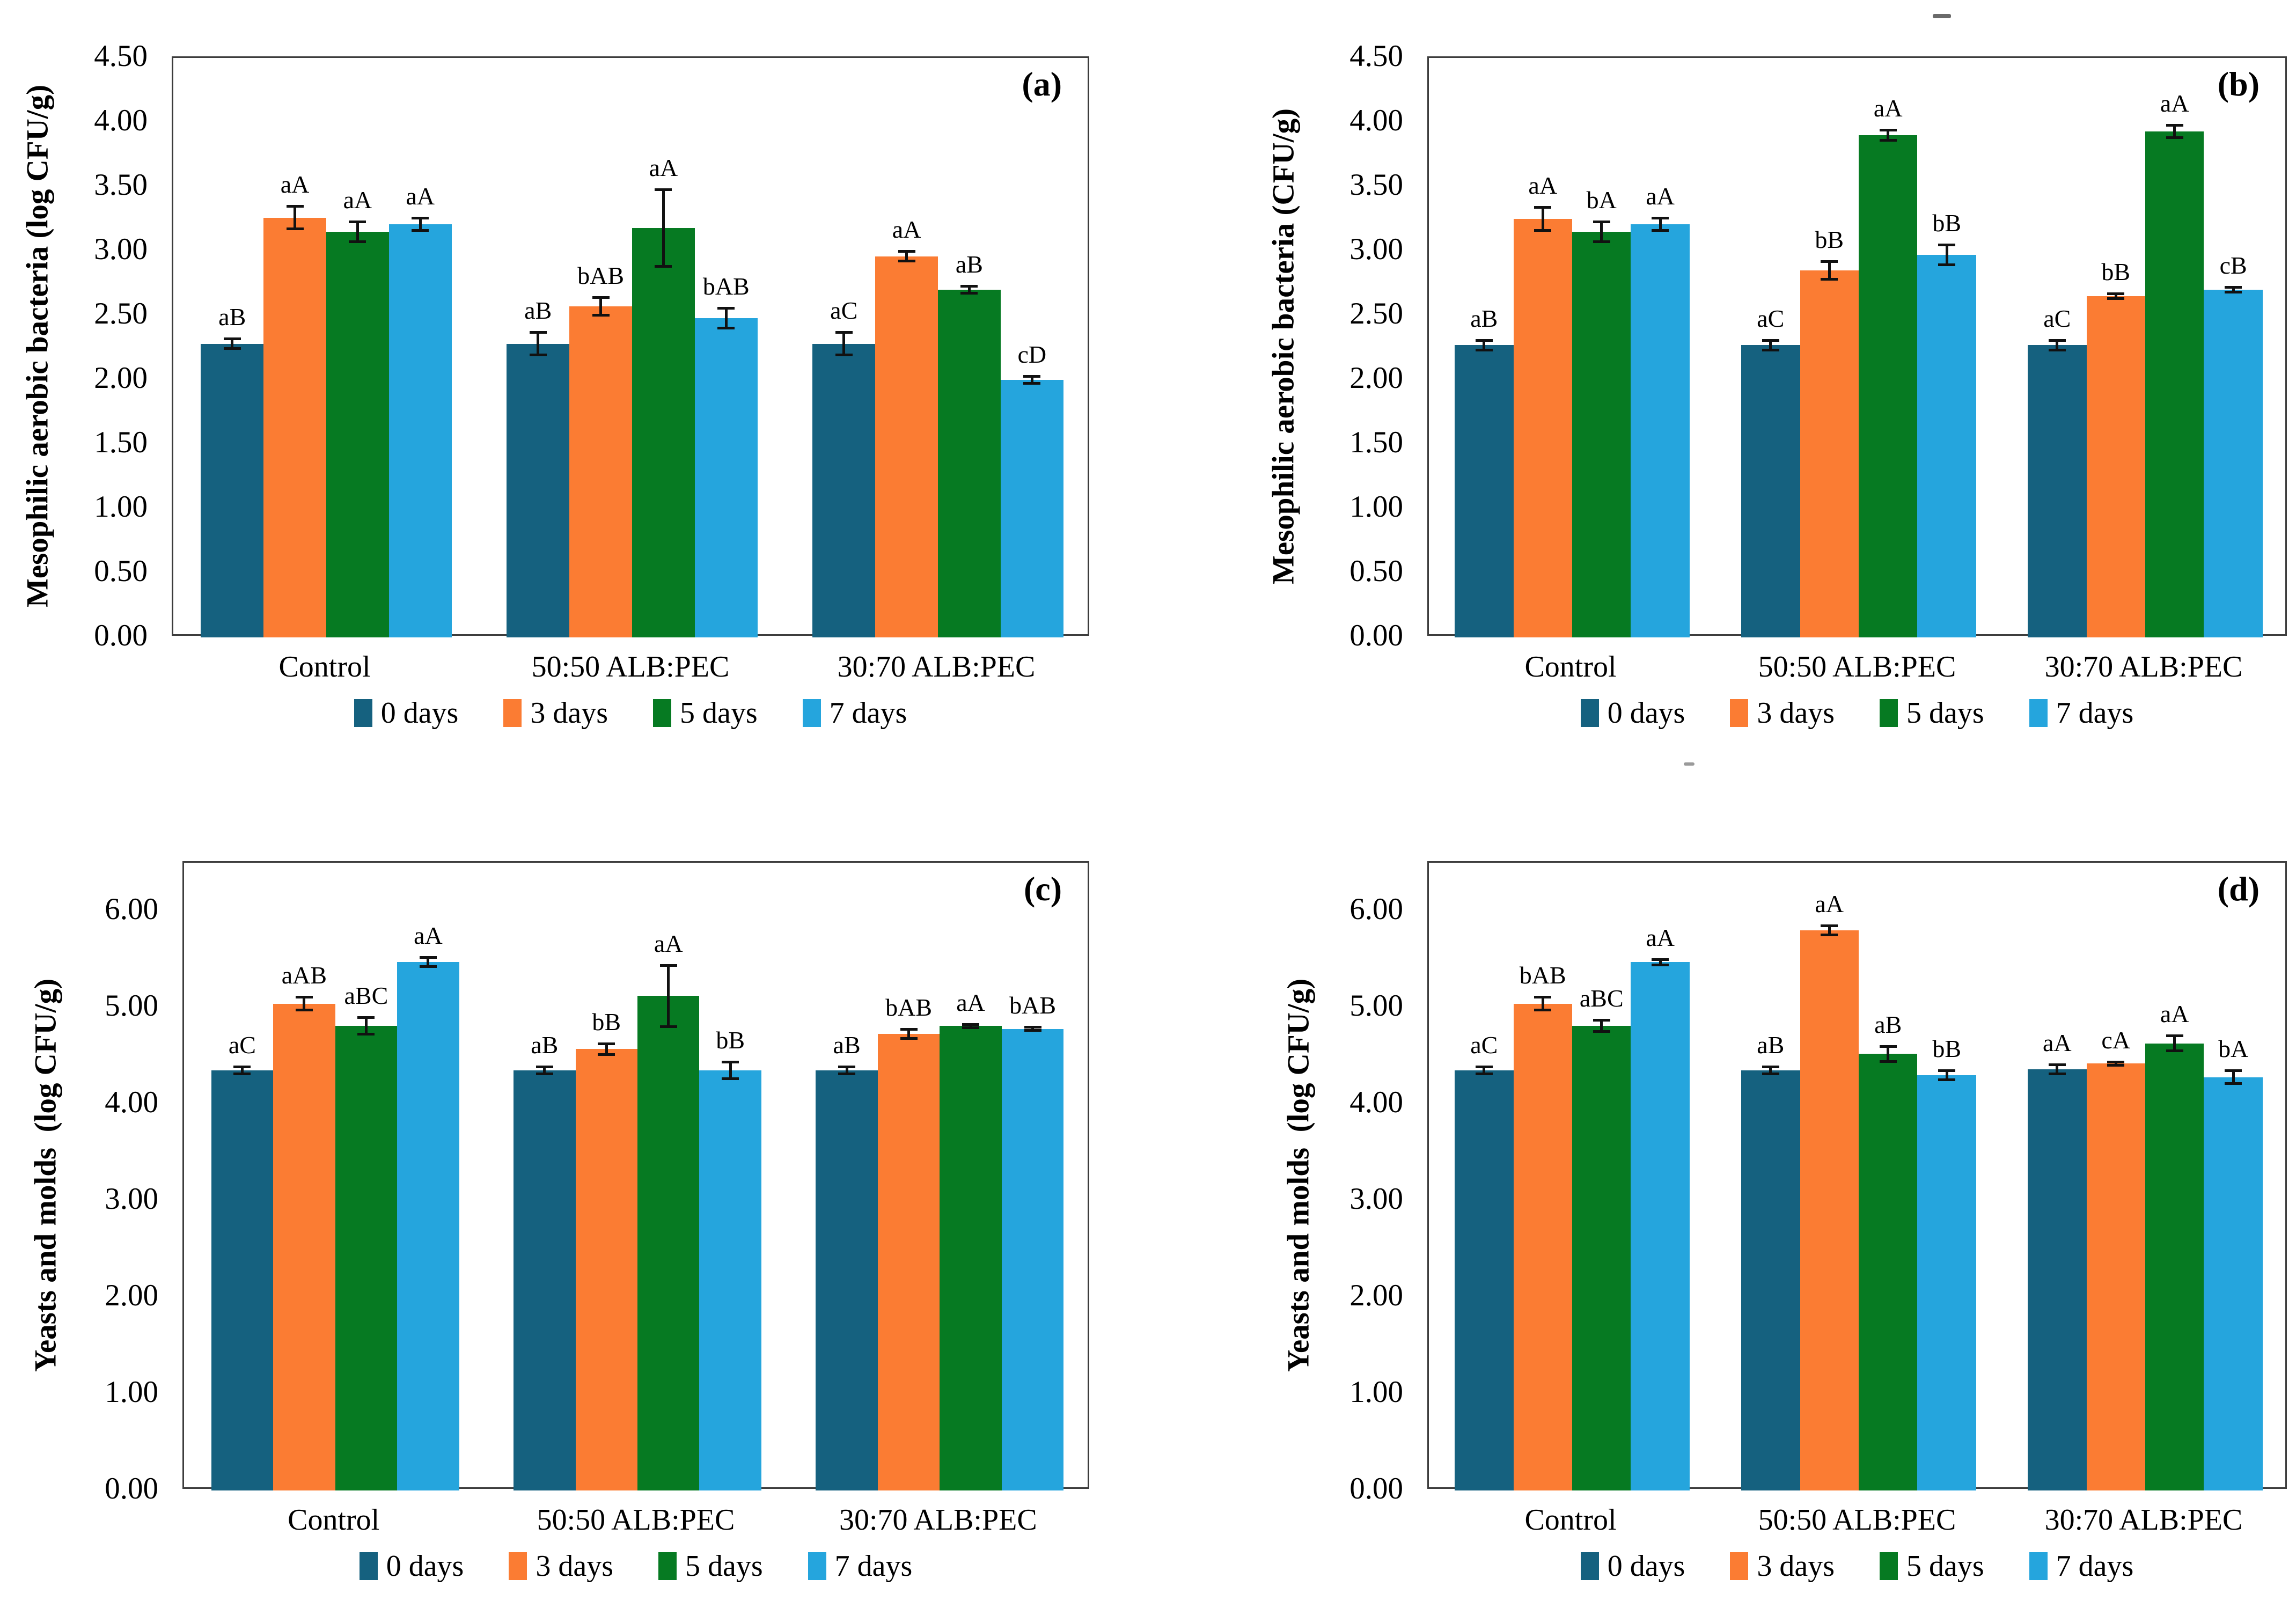 Image resolution: width=2296 pixels, height=1601 pixels. Describe the element at coordinates (1796, 1566) in the screenshot. I see `legend-label: 3 days` at that location.